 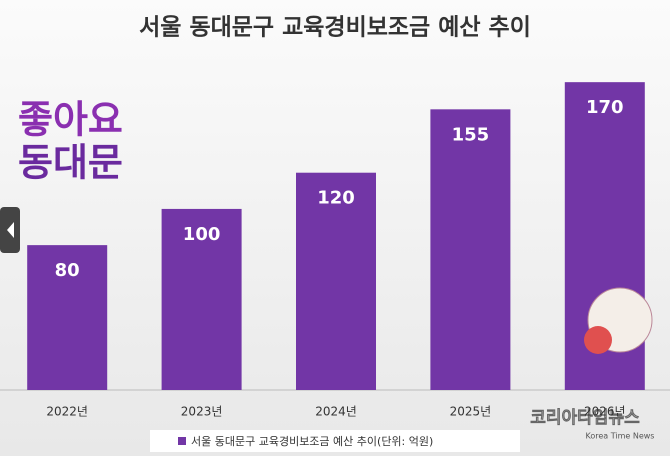 What do you see at coordinates (620, 436) in the screenshot?
I see `watermark-sub: Korea Time News` at bounding box center [620, 436].